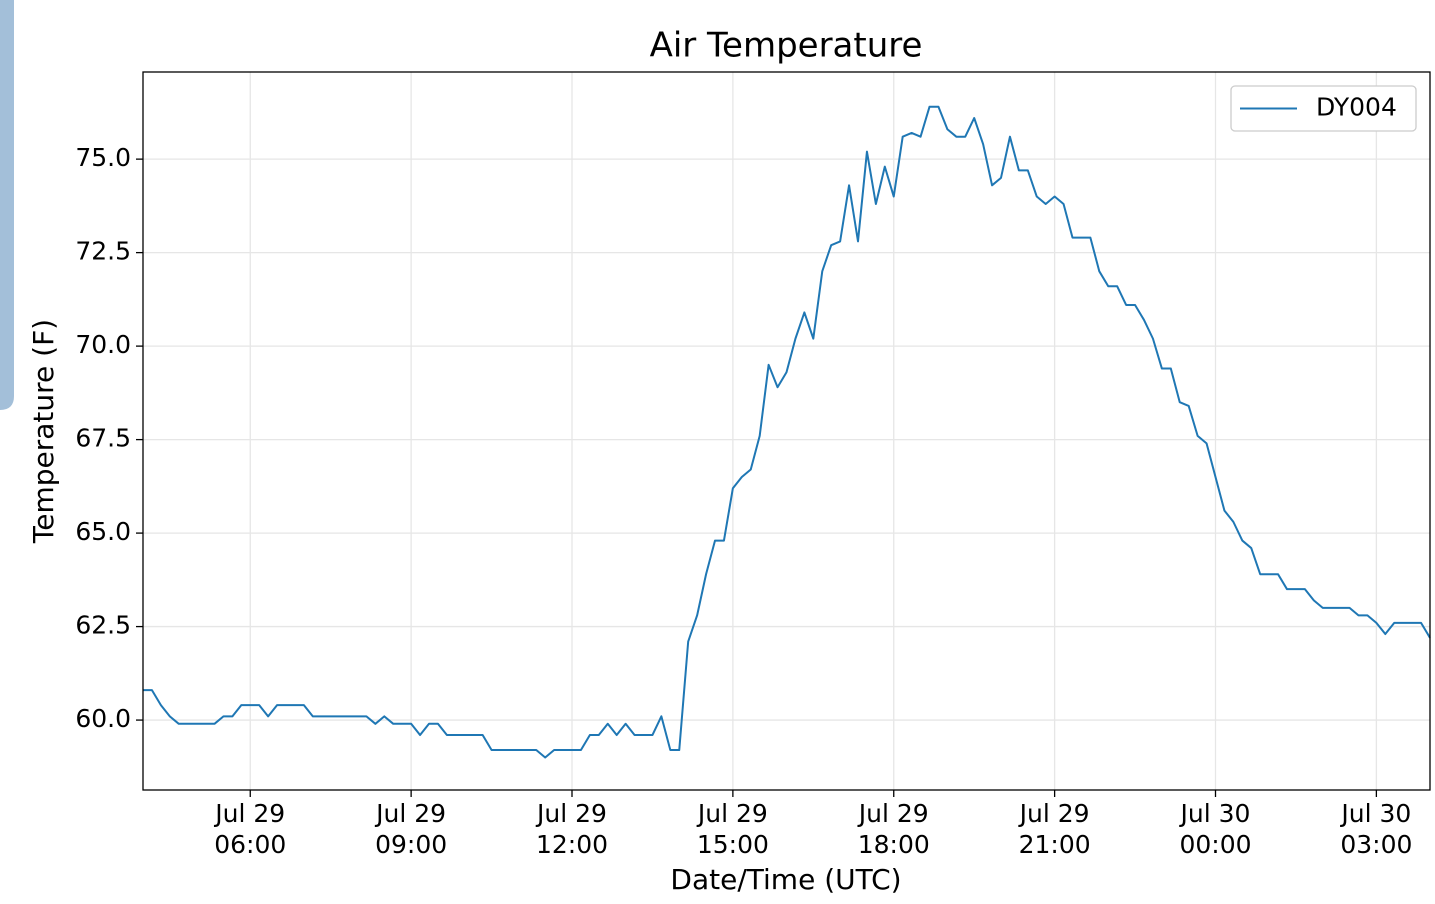 The height and width of the screenshot is (904, 1435). I want to click on x-tick-label: 12:00, so click(572, 844).